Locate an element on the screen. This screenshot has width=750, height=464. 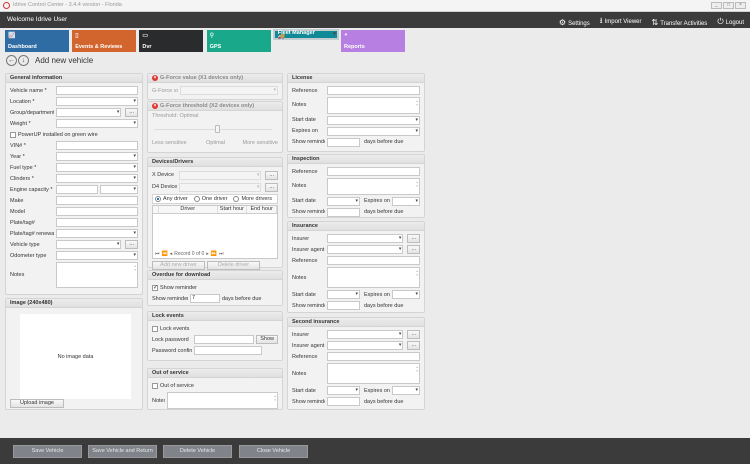
clinders-select is located at coordinates (97, 178).